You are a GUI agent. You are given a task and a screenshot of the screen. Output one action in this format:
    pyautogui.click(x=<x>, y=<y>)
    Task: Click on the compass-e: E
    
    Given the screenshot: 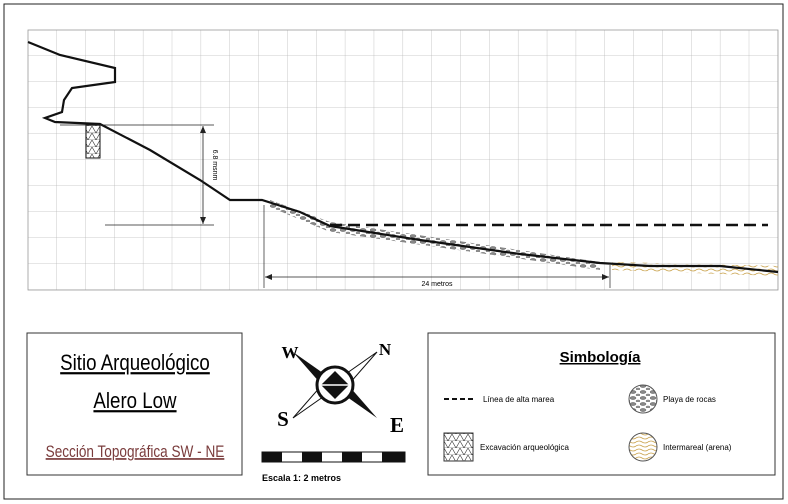 What is the action you would take?
    pyautogui.click(x=397, y=425)
    